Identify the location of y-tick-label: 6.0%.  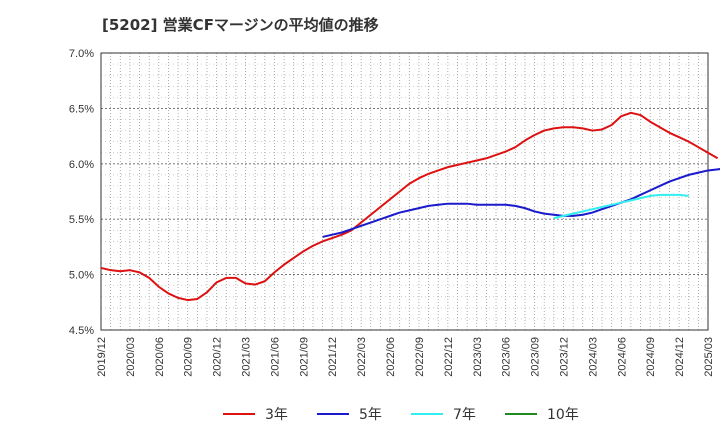
(81, 165).